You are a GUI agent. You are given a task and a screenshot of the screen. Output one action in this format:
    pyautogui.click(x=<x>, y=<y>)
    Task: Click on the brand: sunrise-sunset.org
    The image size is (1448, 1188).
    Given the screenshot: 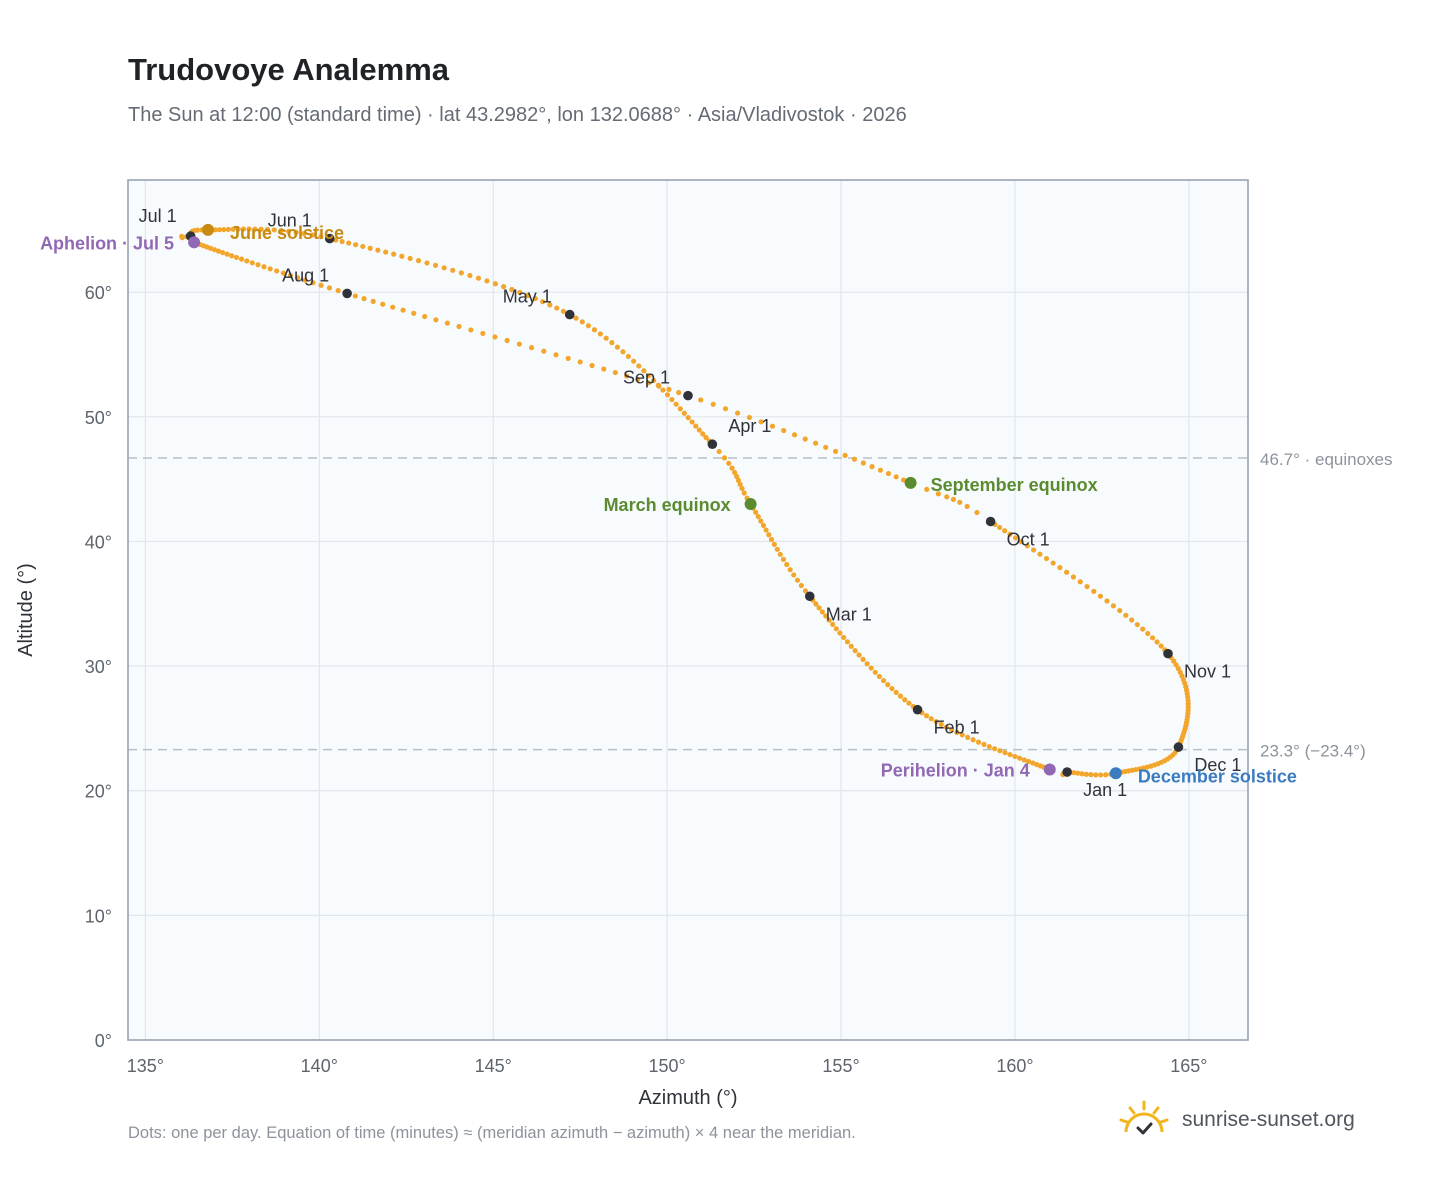 What is the action you would take?
    pyautogui.click(x=1236, y=1120)
    